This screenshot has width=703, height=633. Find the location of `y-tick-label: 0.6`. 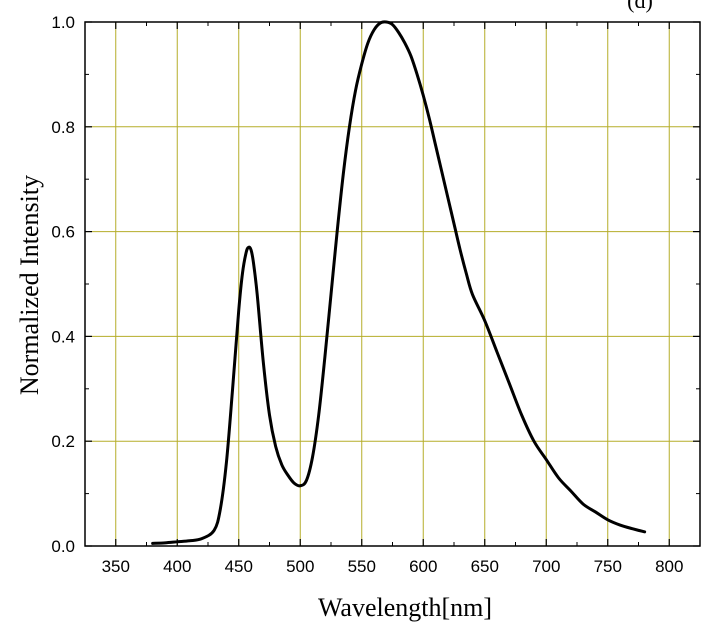

y-tick-label: 0.6 is located at coordinates (63, 232).